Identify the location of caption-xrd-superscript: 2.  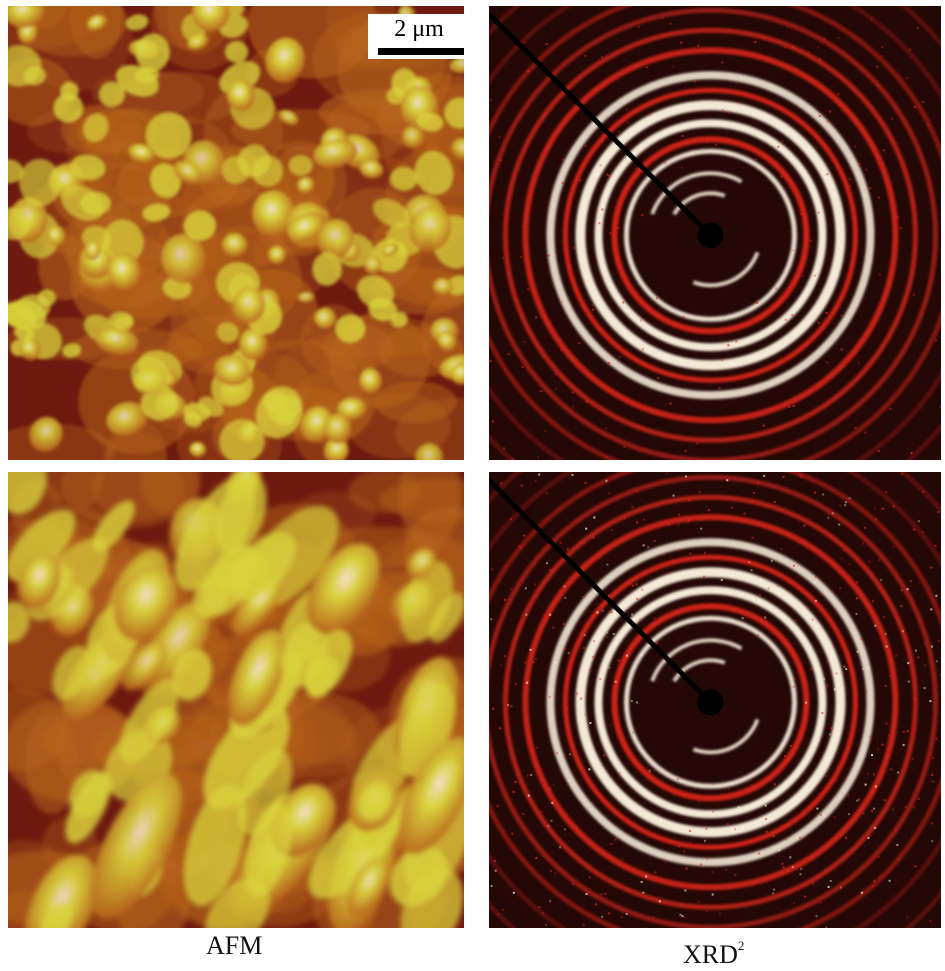
(741, 945).